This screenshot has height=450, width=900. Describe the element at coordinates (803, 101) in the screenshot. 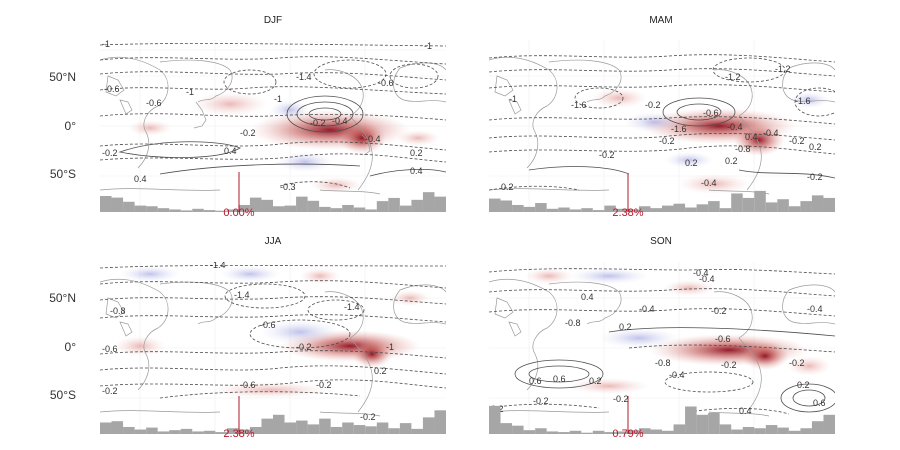

I see `contour-label: -1.6` at that location.